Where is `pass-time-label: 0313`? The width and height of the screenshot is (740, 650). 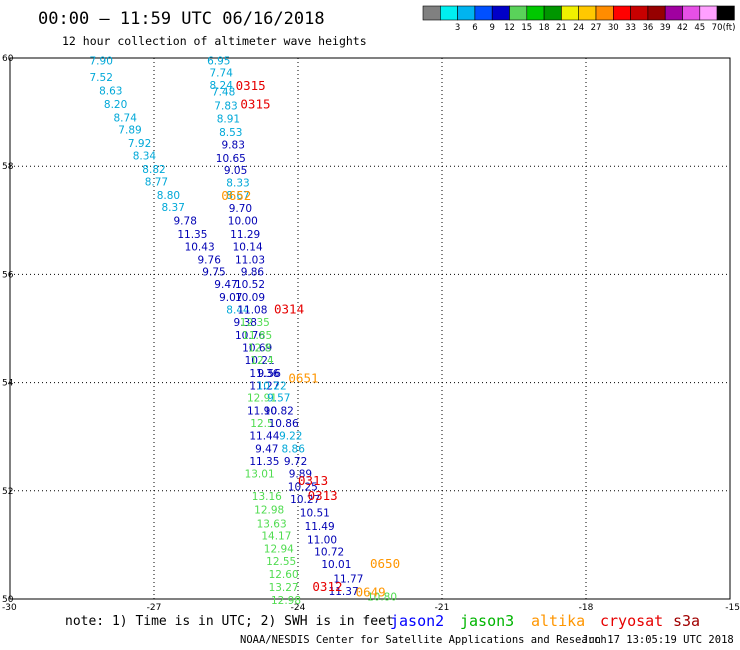
pass-time-label: 0313 is located at coordinates (323, 495).